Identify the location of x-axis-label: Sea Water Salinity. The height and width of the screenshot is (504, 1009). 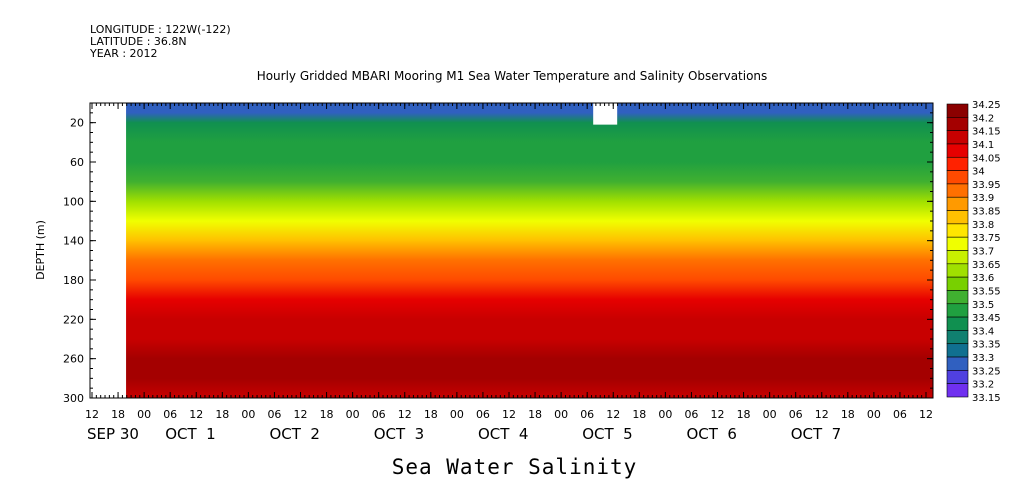
(514, 467).